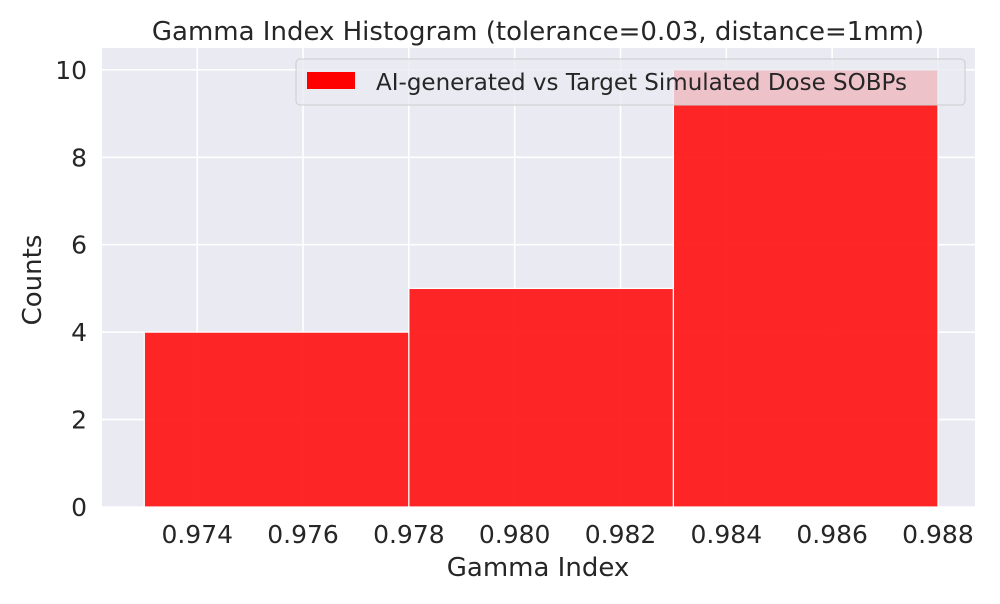 This screenshot has width=1000, height=604. Describe the element at coordinates (331, 80) in the screenshot. I see `legend-swatch` at that location.